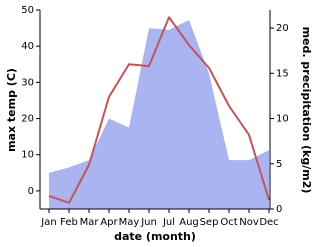  Describe the element at coordinates (27, 155) in the screenshot. I see `y-tick-label: 10` at that location.